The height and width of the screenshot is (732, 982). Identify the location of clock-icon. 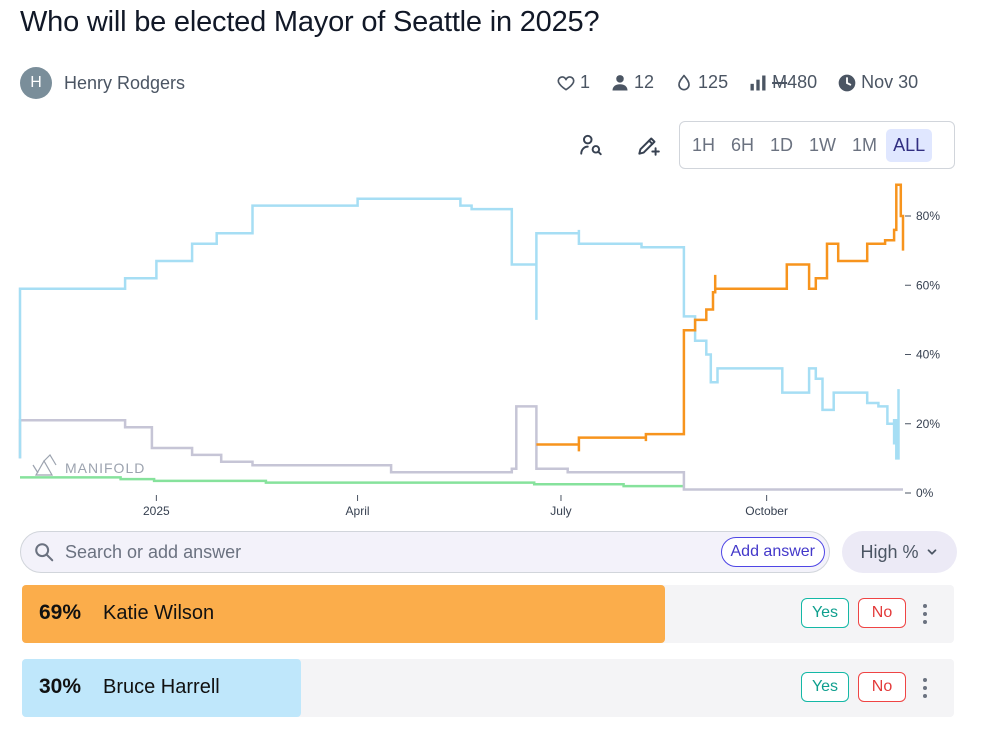
(847, 82).